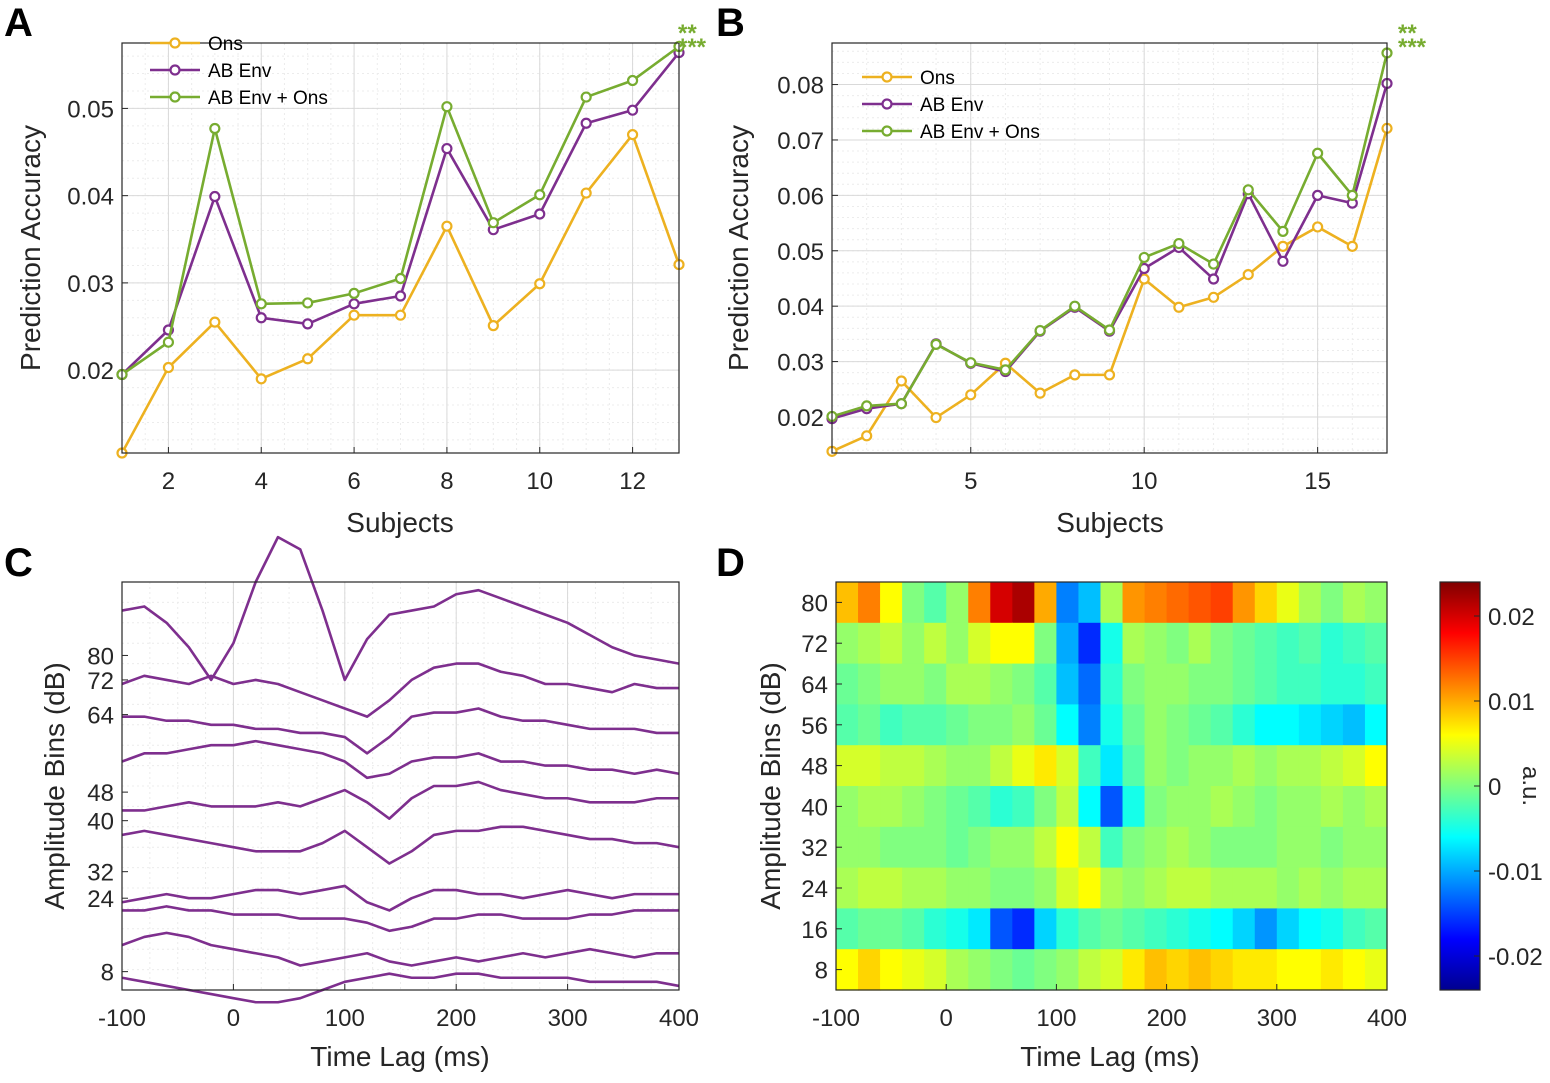 This screenshot has height=1083, width=1550. What do you see at coordinates (168, 481) in the screenshot?
I see `panel-a-x-tick-label: 2` at bounding box center [168, 481].